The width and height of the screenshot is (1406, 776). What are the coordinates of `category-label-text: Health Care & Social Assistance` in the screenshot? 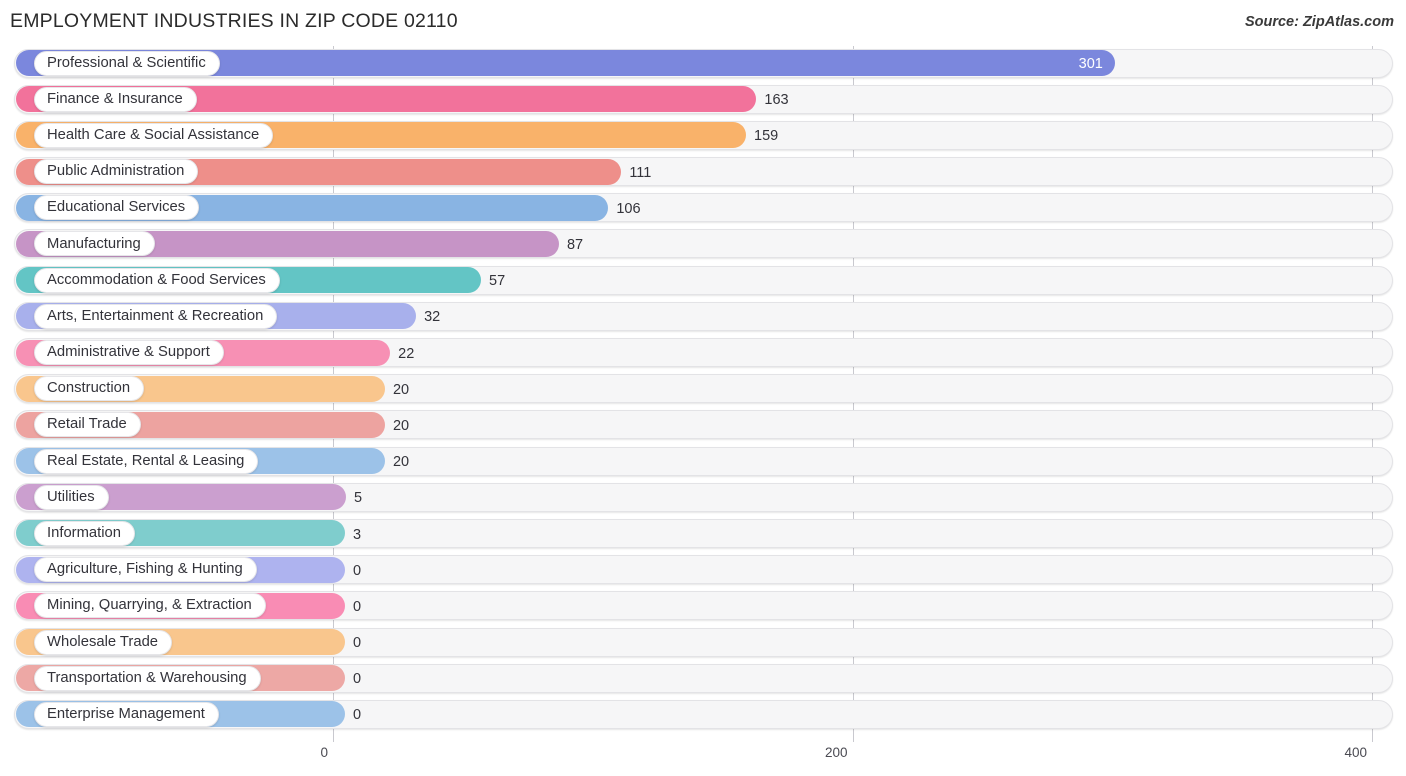 It's located at (153, 134).